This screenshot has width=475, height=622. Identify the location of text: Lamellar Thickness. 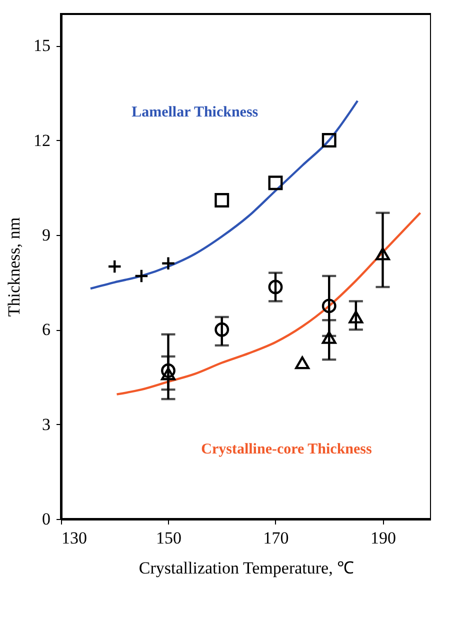
(195, 112).